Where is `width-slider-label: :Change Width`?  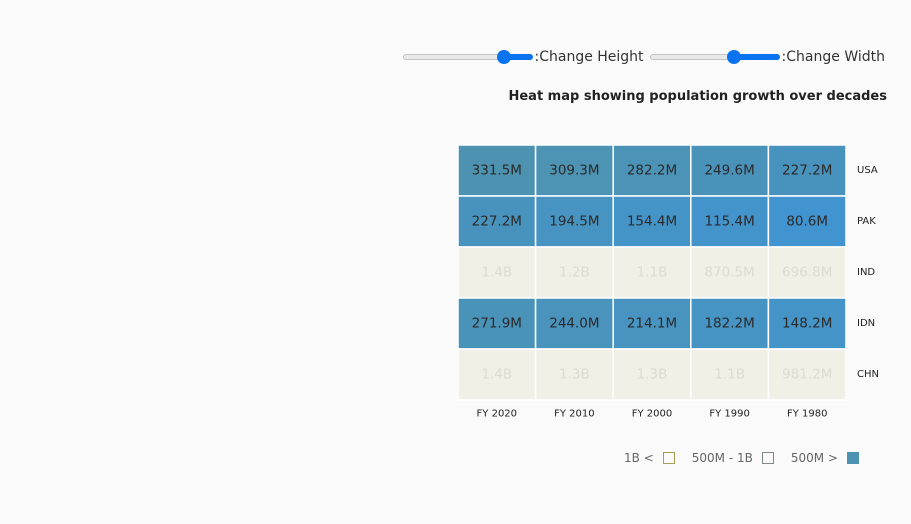 width-slider-label: :Change Width is located at coordinates (833, 57).